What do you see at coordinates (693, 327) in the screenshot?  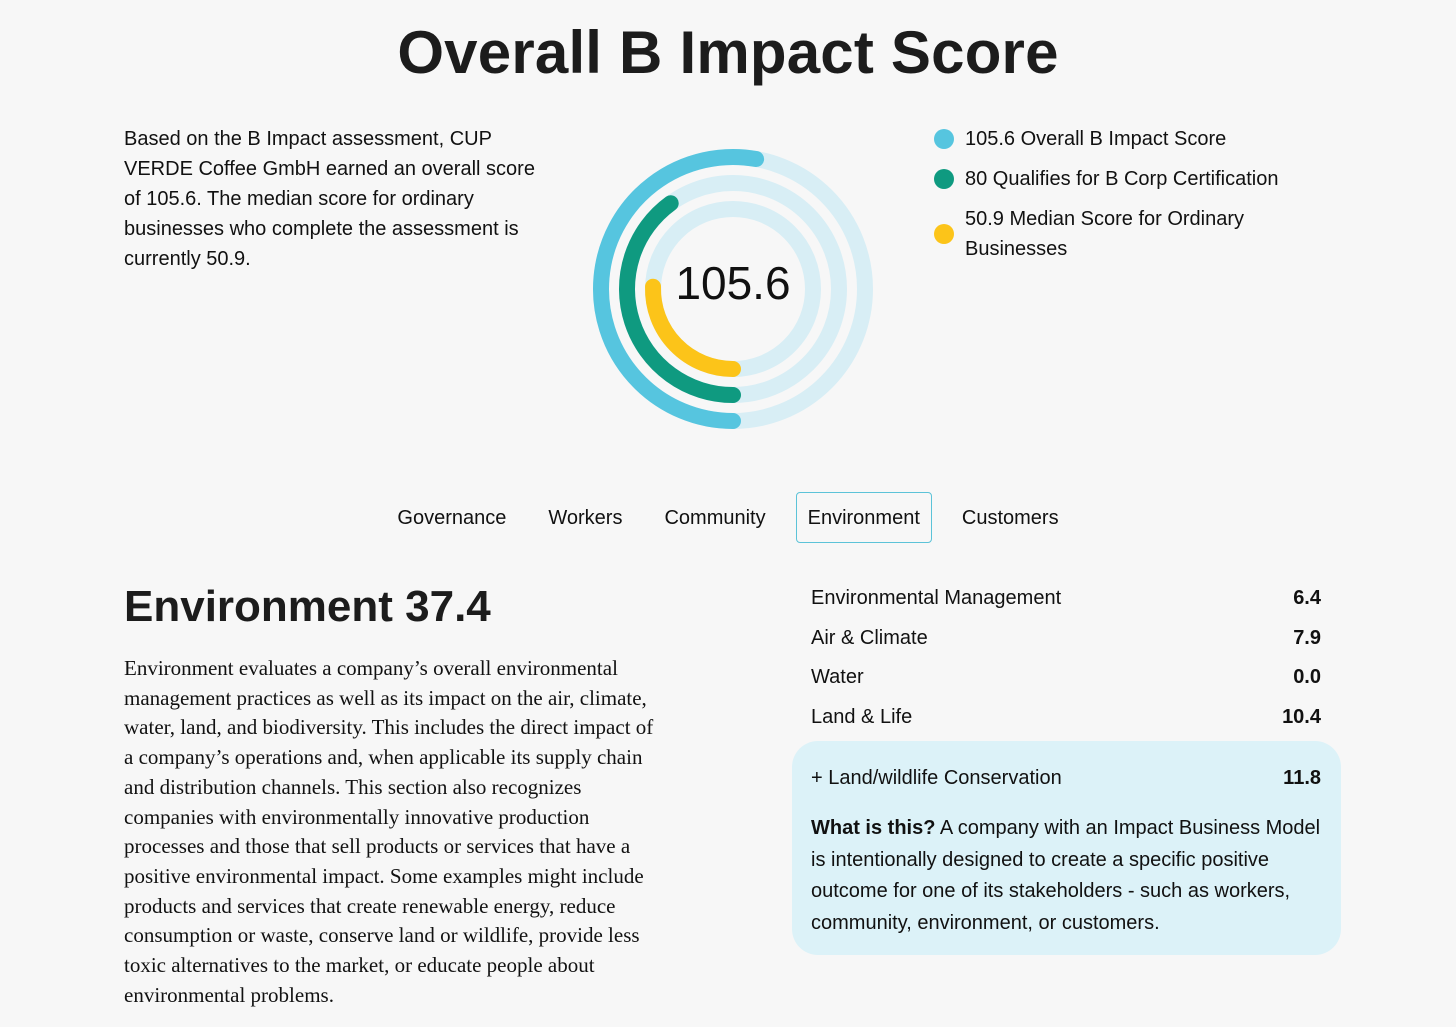 I see `ring-arc-median` at bounding box center [693, 327].